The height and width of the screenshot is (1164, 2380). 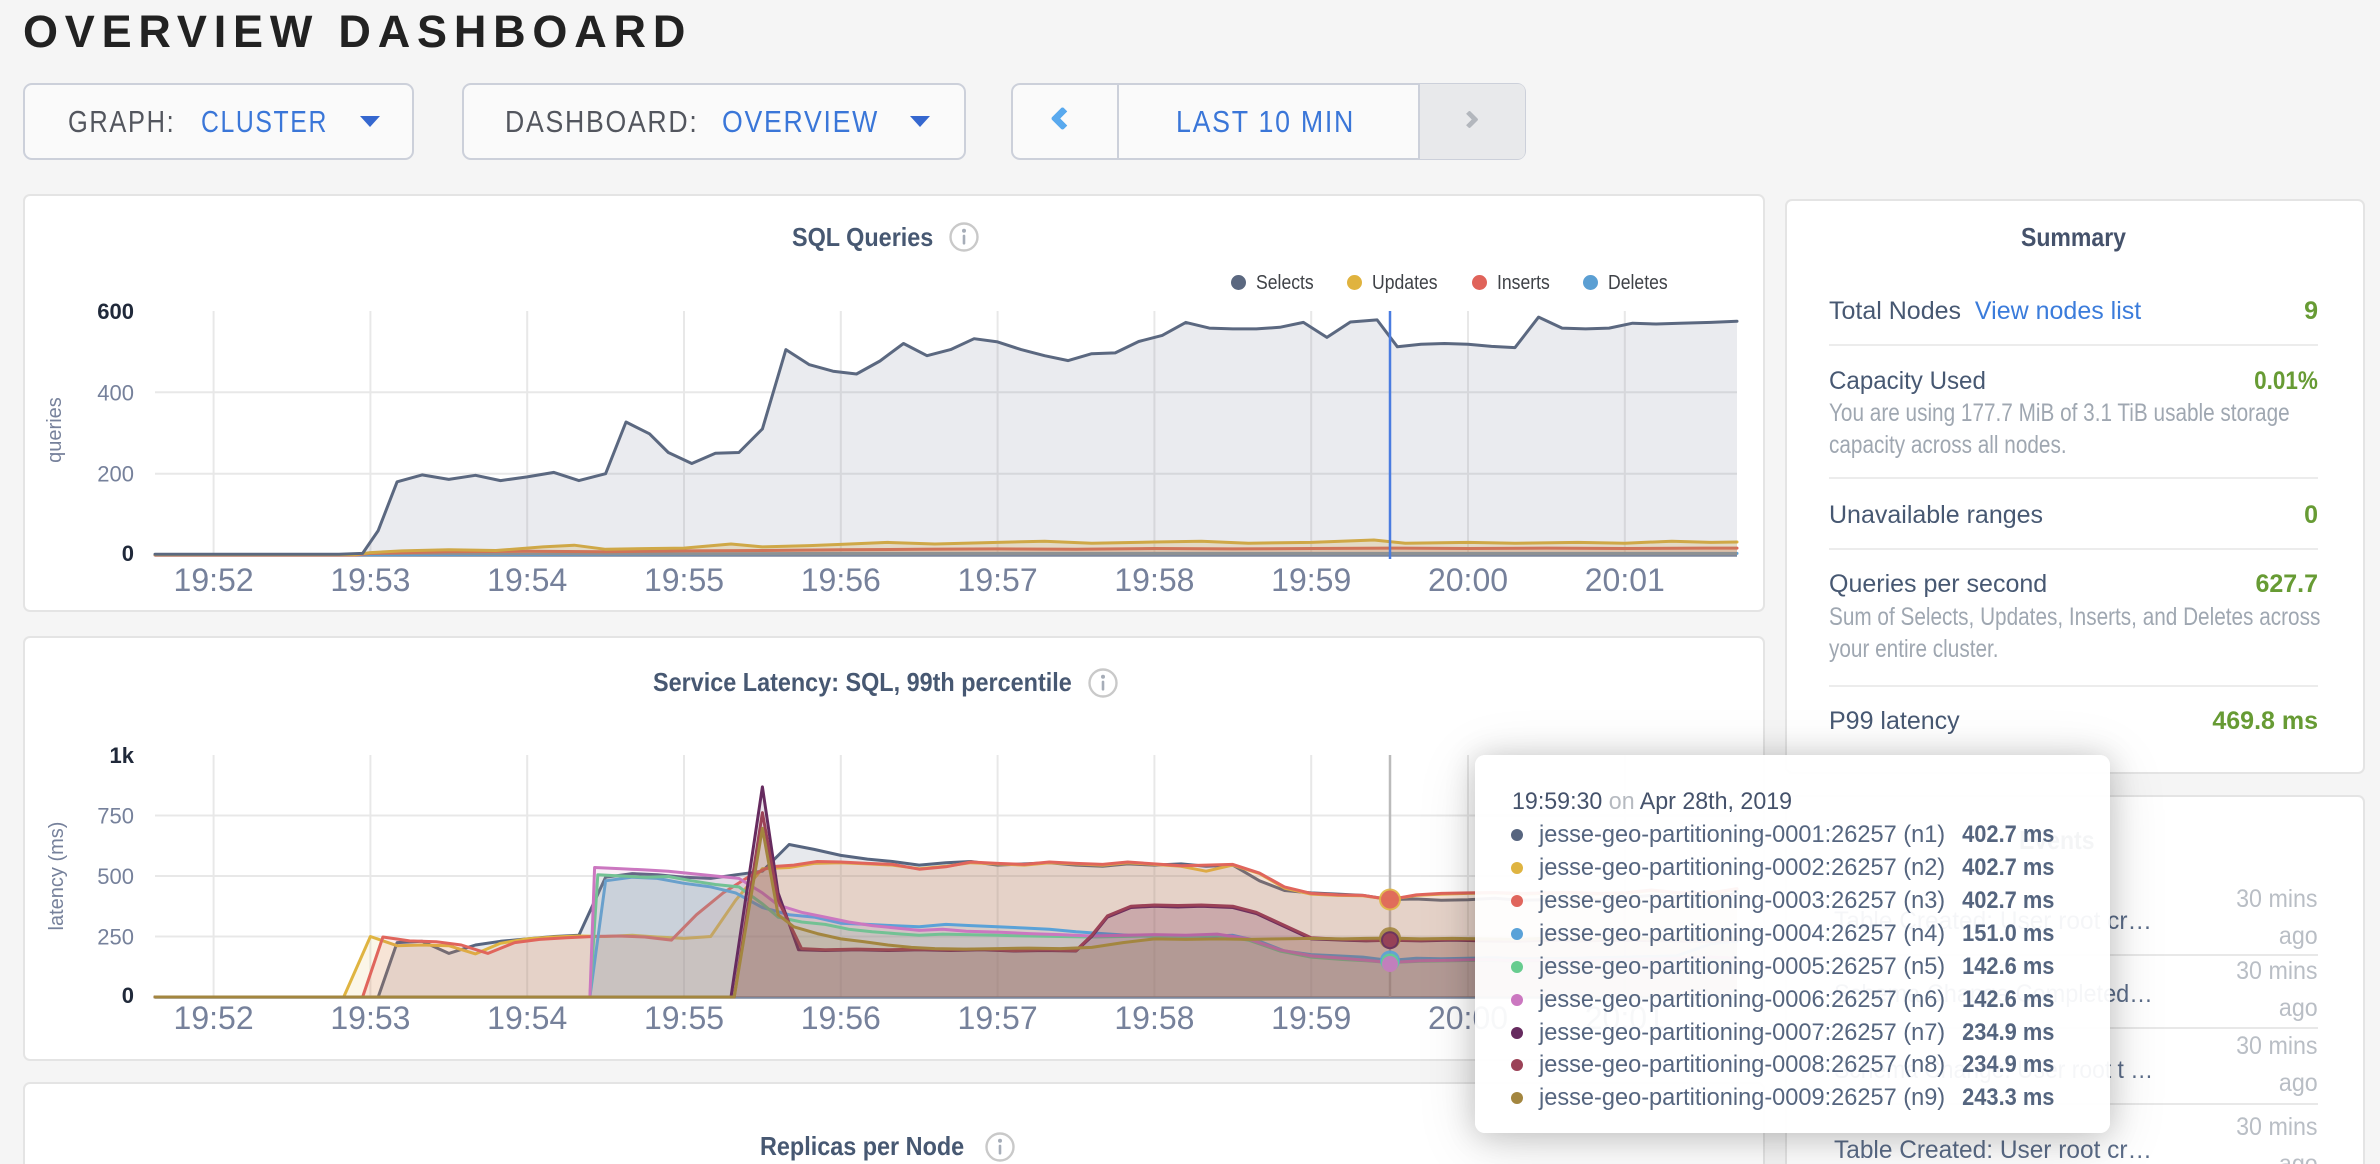 What do you see at coordinates (57, 876) in the screenshot?
I see `svg-text: latency (ms)` at bounding box center [57, 876].